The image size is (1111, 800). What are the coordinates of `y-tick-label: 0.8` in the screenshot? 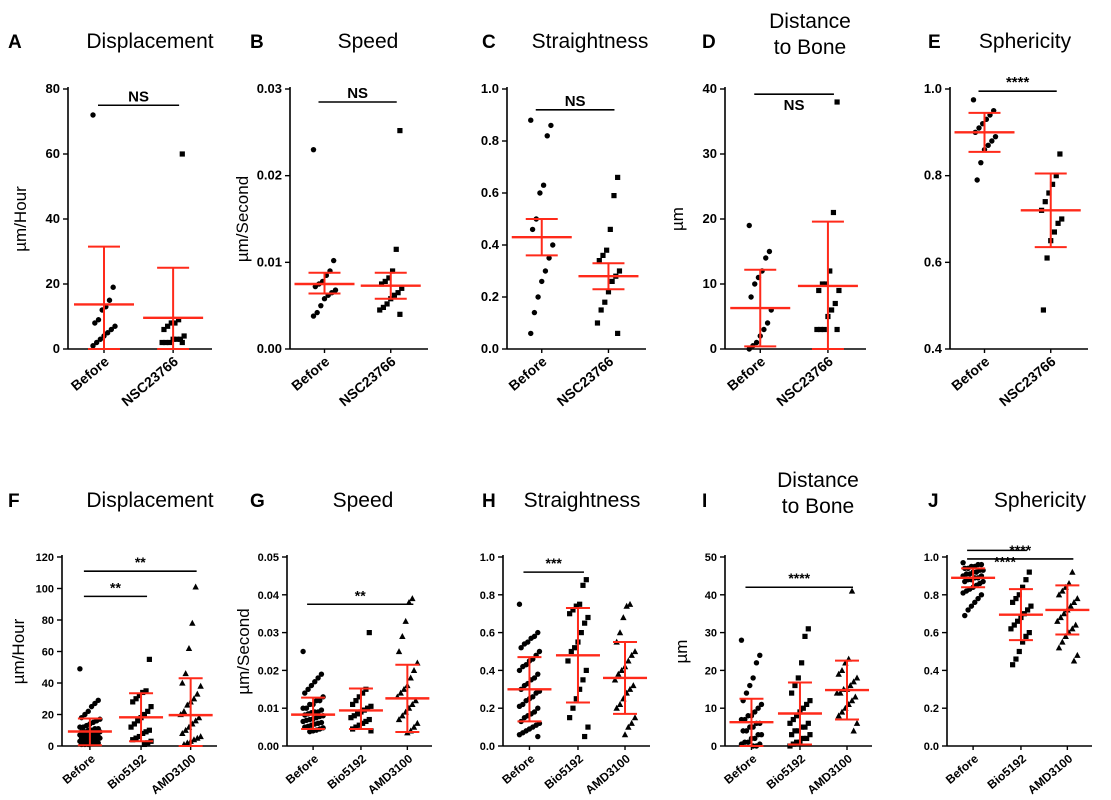 It's located at (490, 140).